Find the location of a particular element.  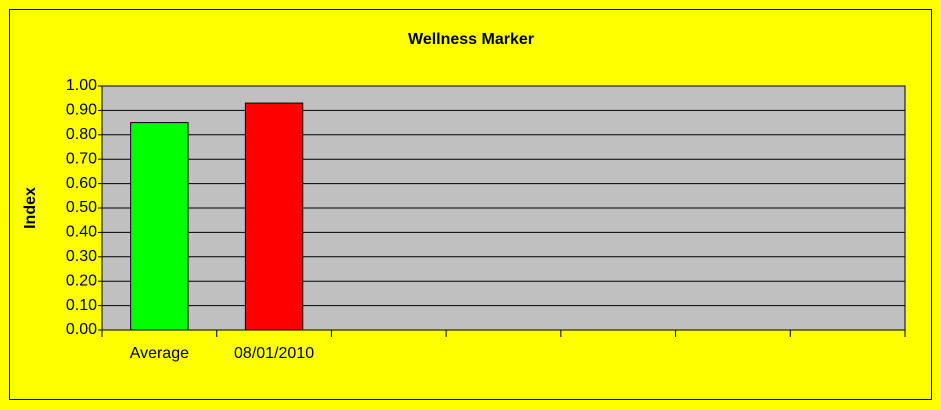

y-tick-label: 0.10 is located at coordinates (81, 305).